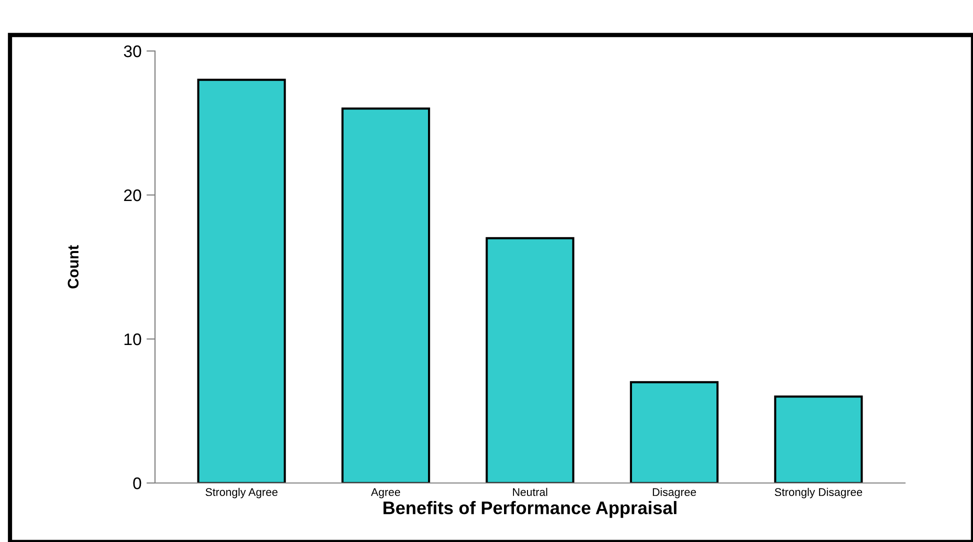 This screenshot has height=542, width=973. What do you see at coordinates (133, 195) in the screenshot?
I see `y-tick-label: 20` at bounding box center [133, 195].